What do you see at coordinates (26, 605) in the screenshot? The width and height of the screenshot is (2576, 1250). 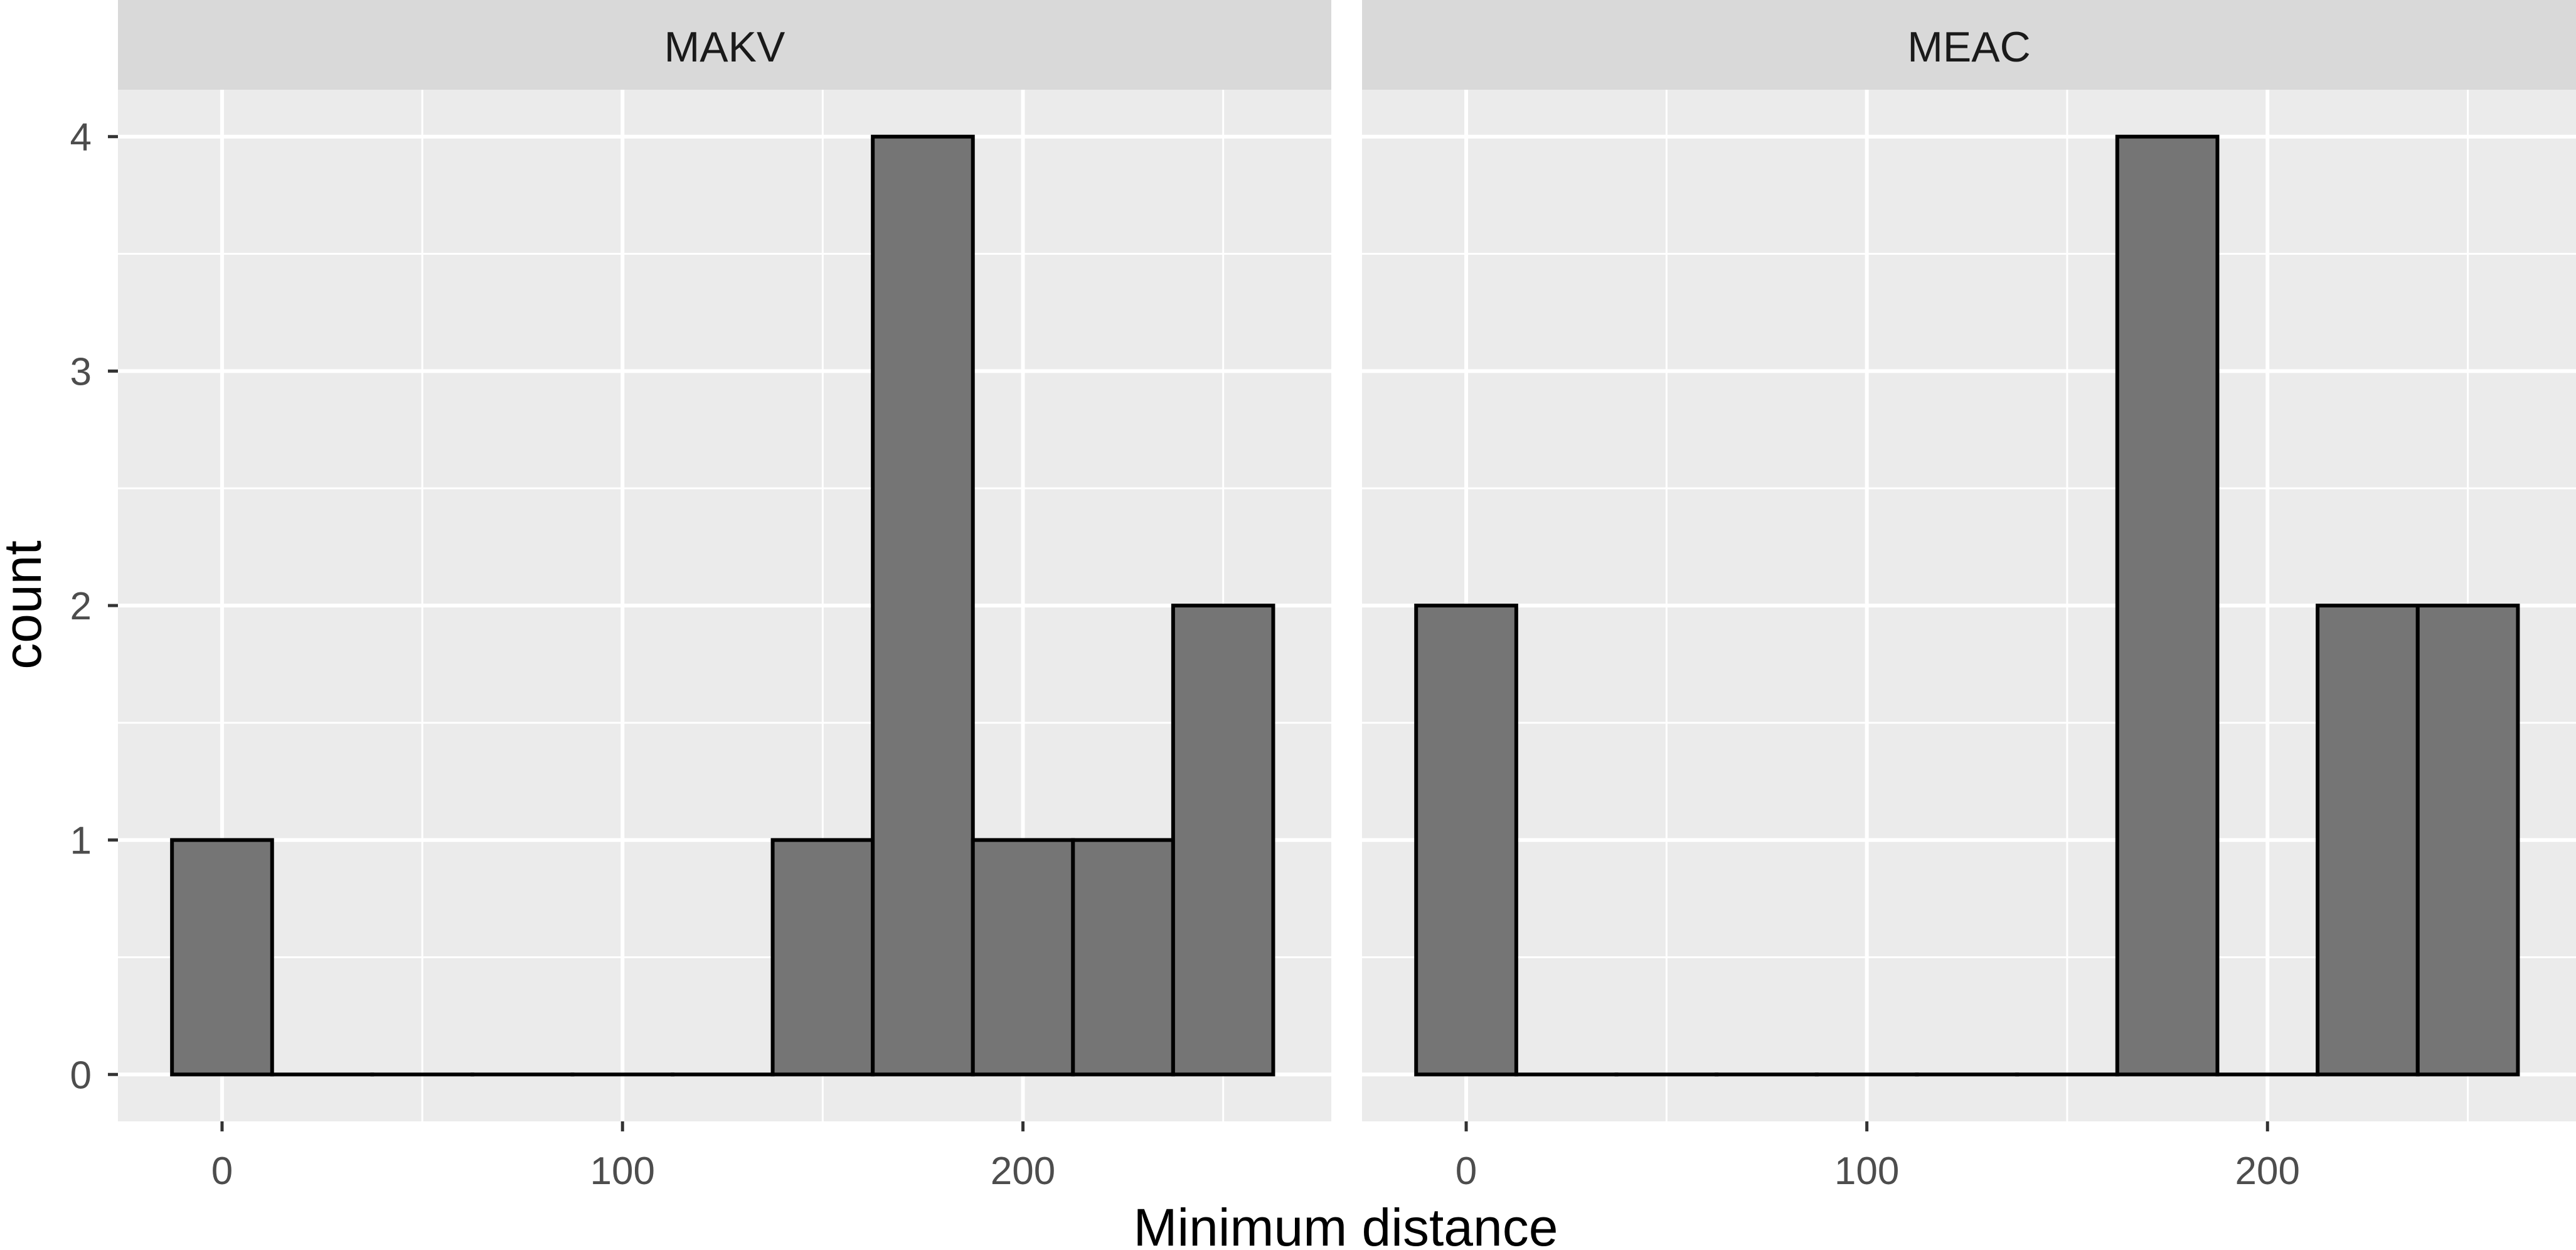 I see `y-axis-title: count` at bounding box center [26, 605].